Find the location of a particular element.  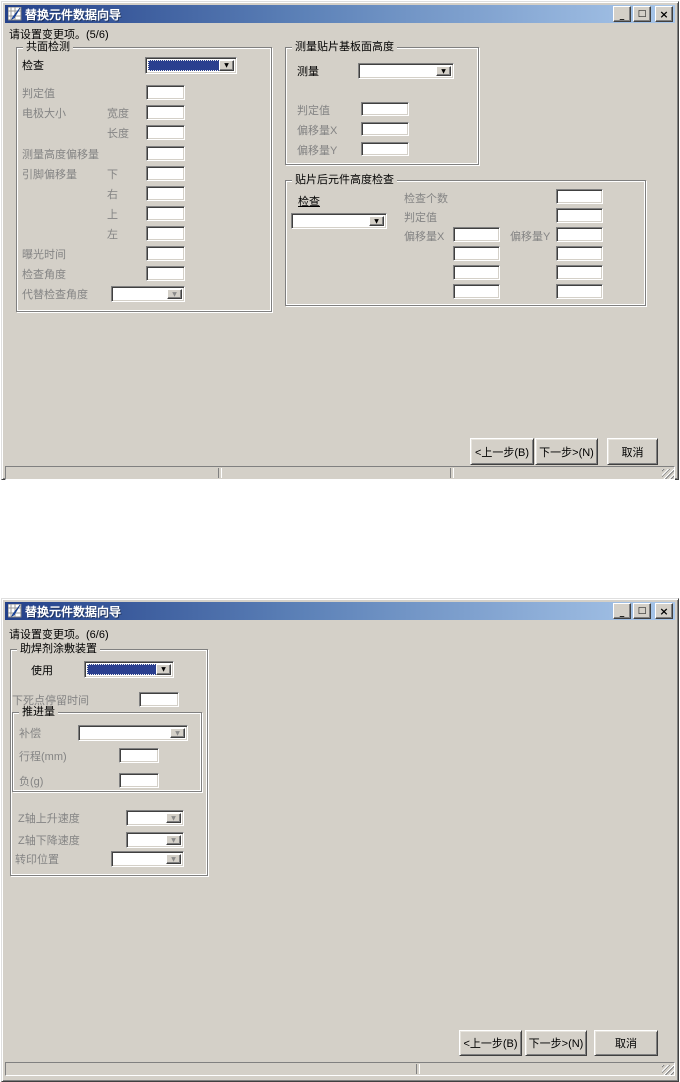

electrode-width-input is located at coordinates (165, 112).